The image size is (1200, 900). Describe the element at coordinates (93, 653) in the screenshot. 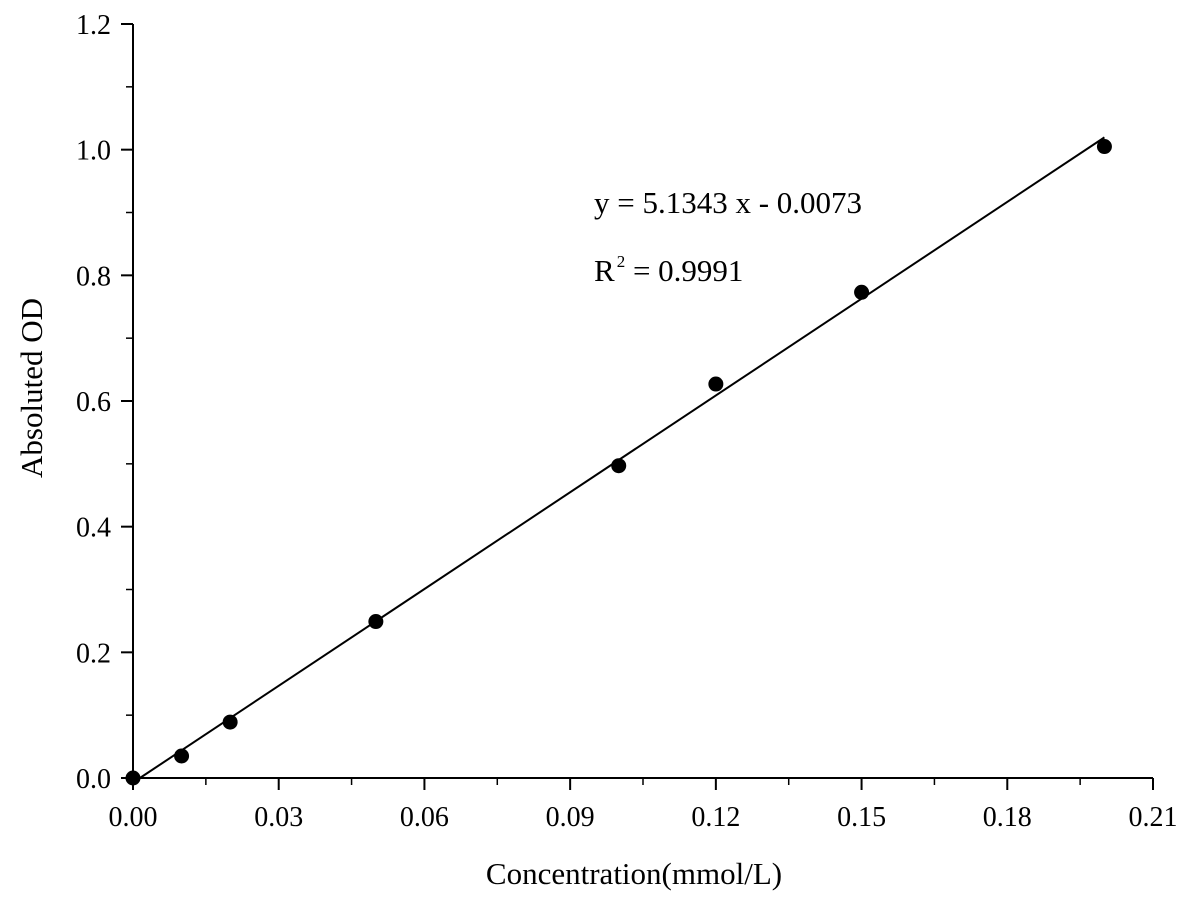

I see `y-tick-label: 0.2` at that location.